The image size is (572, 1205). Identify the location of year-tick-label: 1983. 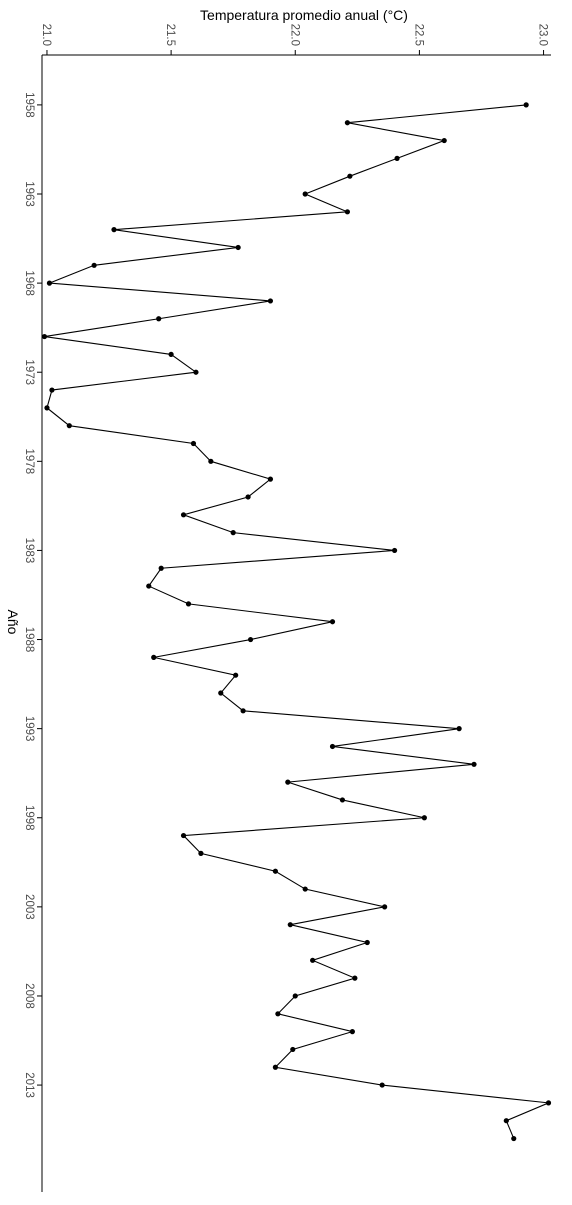
(29, 551).